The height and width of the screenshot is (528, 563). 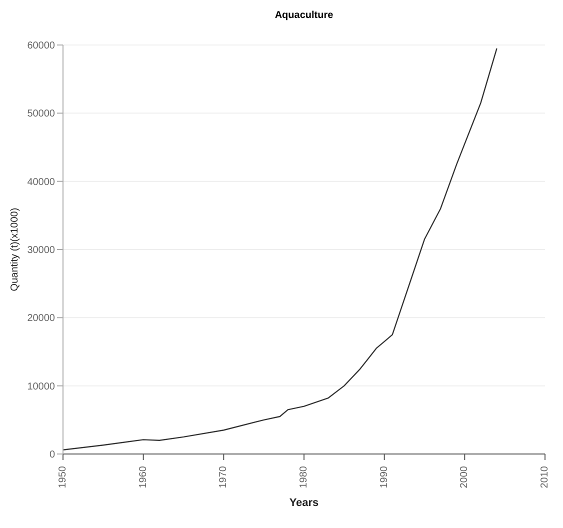 What do you see at coordinates (52, 455) in the screenshot?
I see `y-tick-label: 0` at bounding box center [52, 455].